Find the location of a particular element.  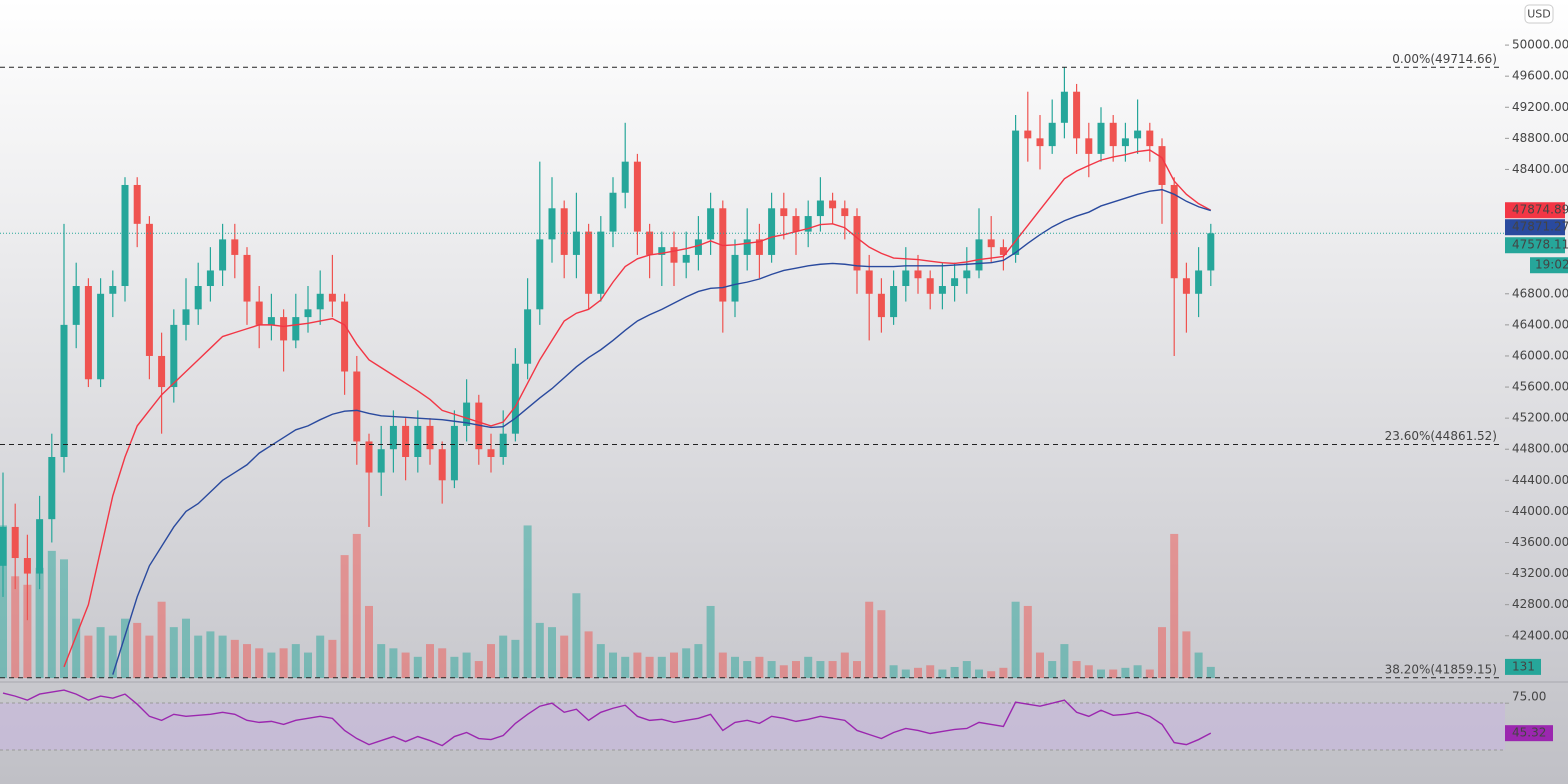

ma-fast-label-box is located at coordinates (1535, 210).